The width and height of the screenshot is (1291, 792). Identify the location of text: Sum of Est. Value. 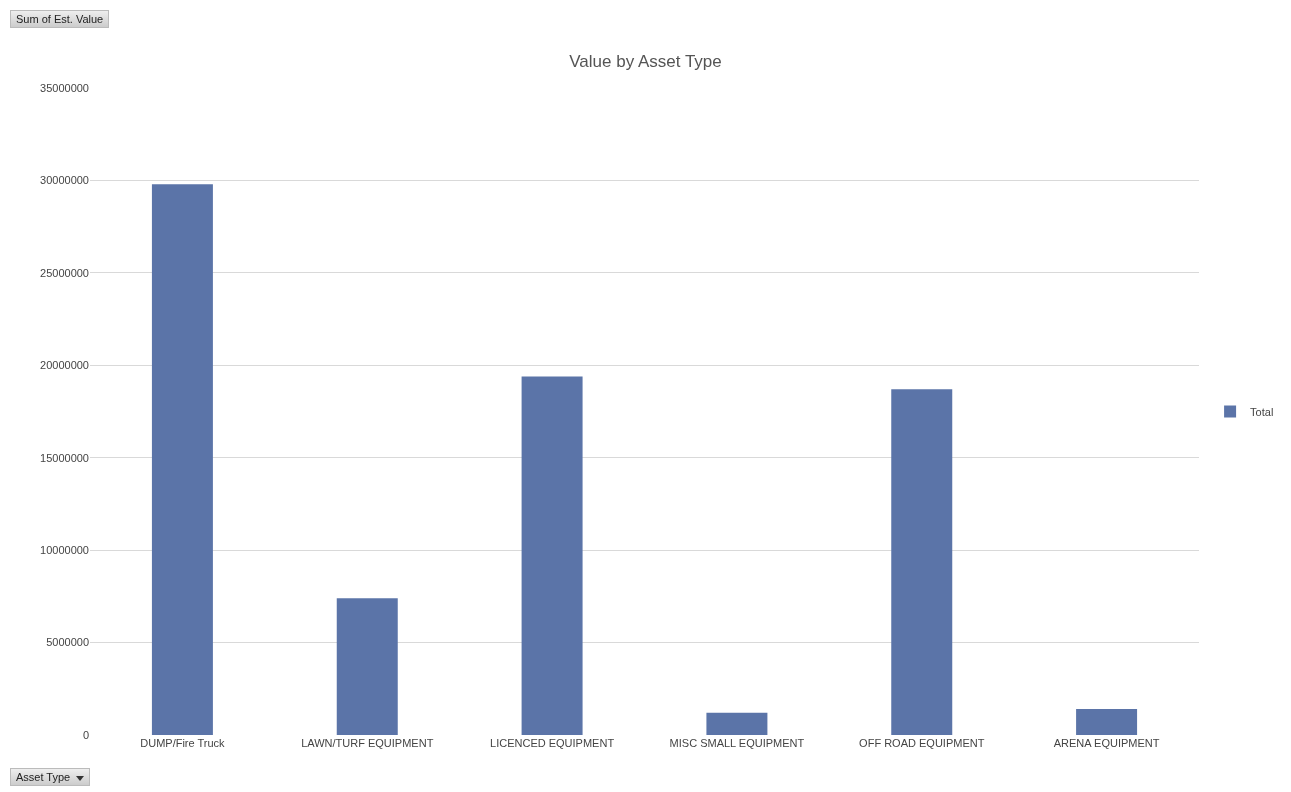
(60, 19).